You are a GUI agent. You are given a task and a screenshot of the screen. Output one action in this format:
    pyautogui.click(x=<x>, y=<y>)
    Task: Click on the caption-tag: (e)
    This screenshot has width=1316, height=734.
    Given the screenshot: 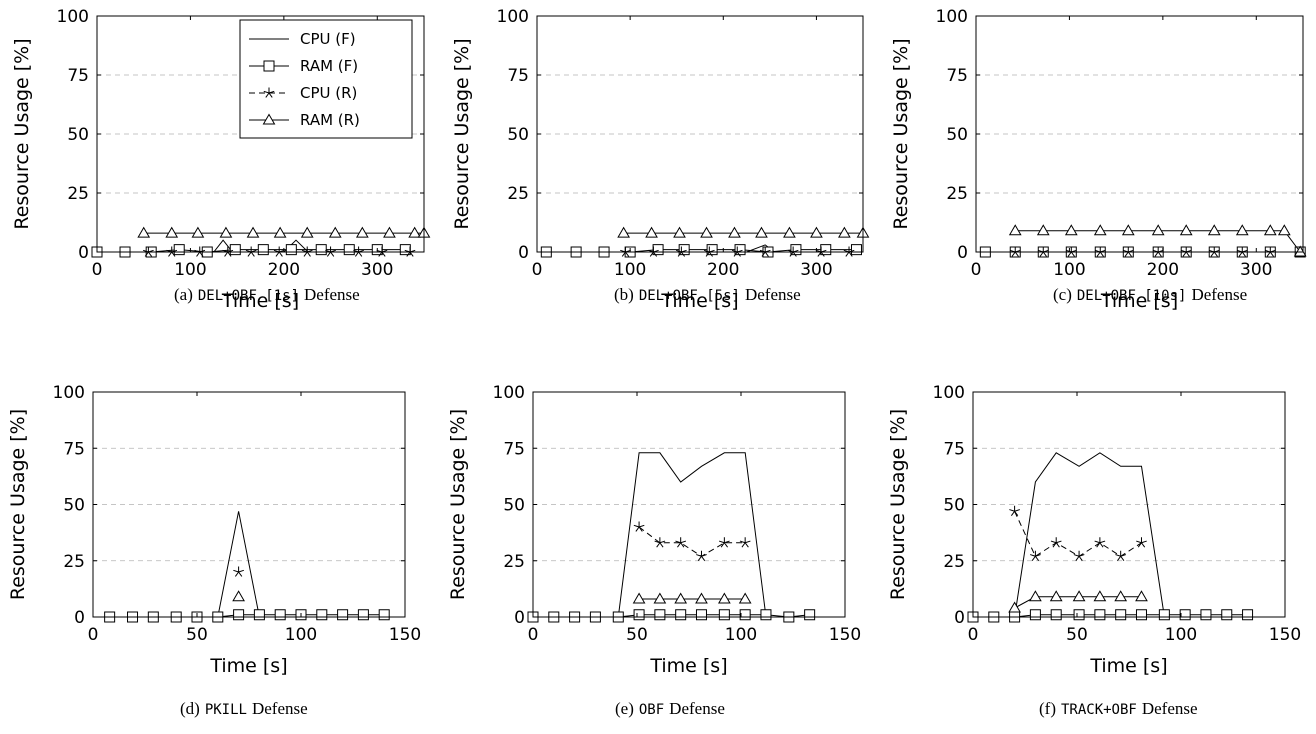 What is the action you would take?
    pyautogui.click(x=624, y=708)
    